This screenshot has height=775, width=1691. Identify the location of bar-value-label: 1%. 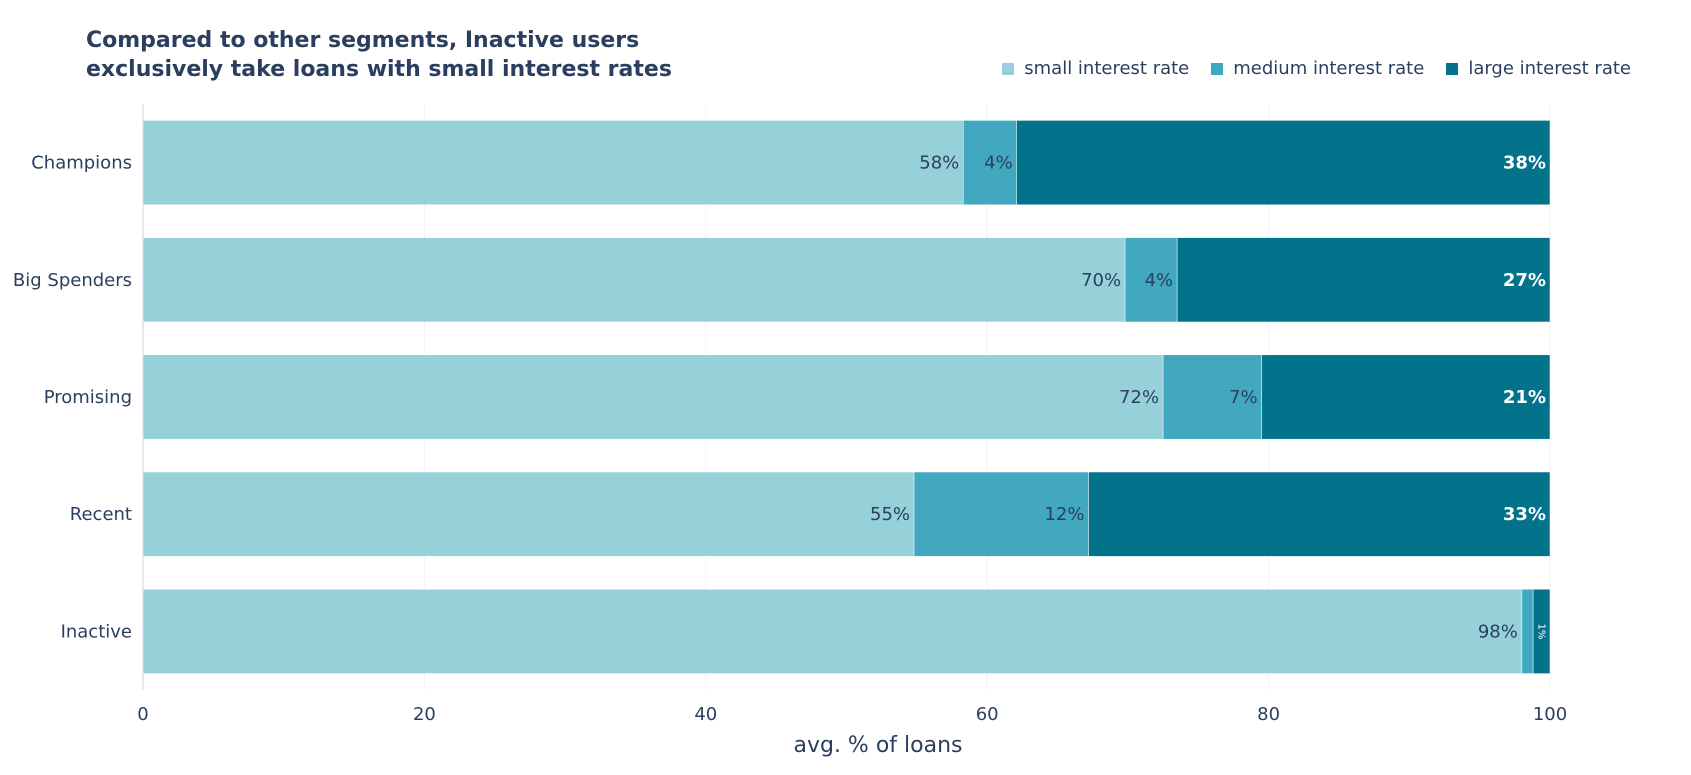
(1541, 631).